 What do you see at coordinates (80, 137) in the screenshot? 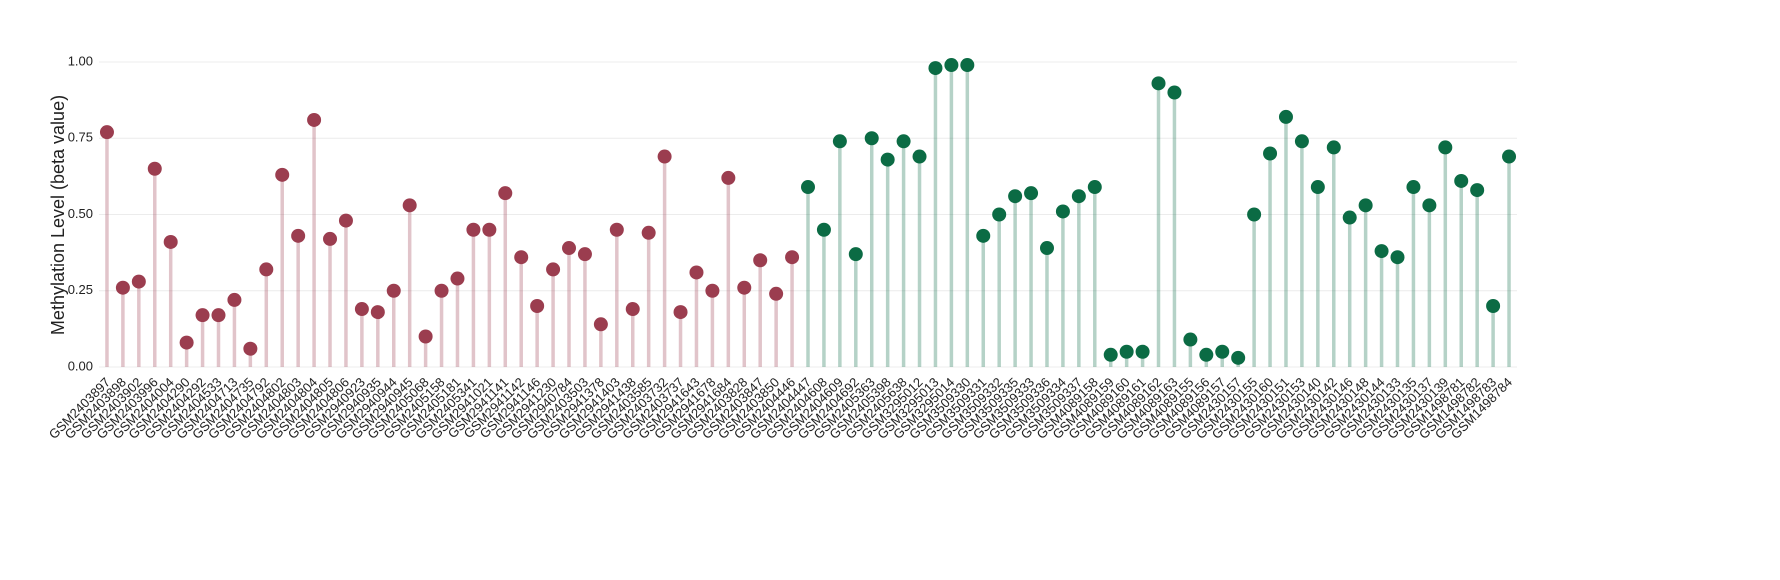
I see `y-tick-label: 0.75` at bounding box center [80, 137].